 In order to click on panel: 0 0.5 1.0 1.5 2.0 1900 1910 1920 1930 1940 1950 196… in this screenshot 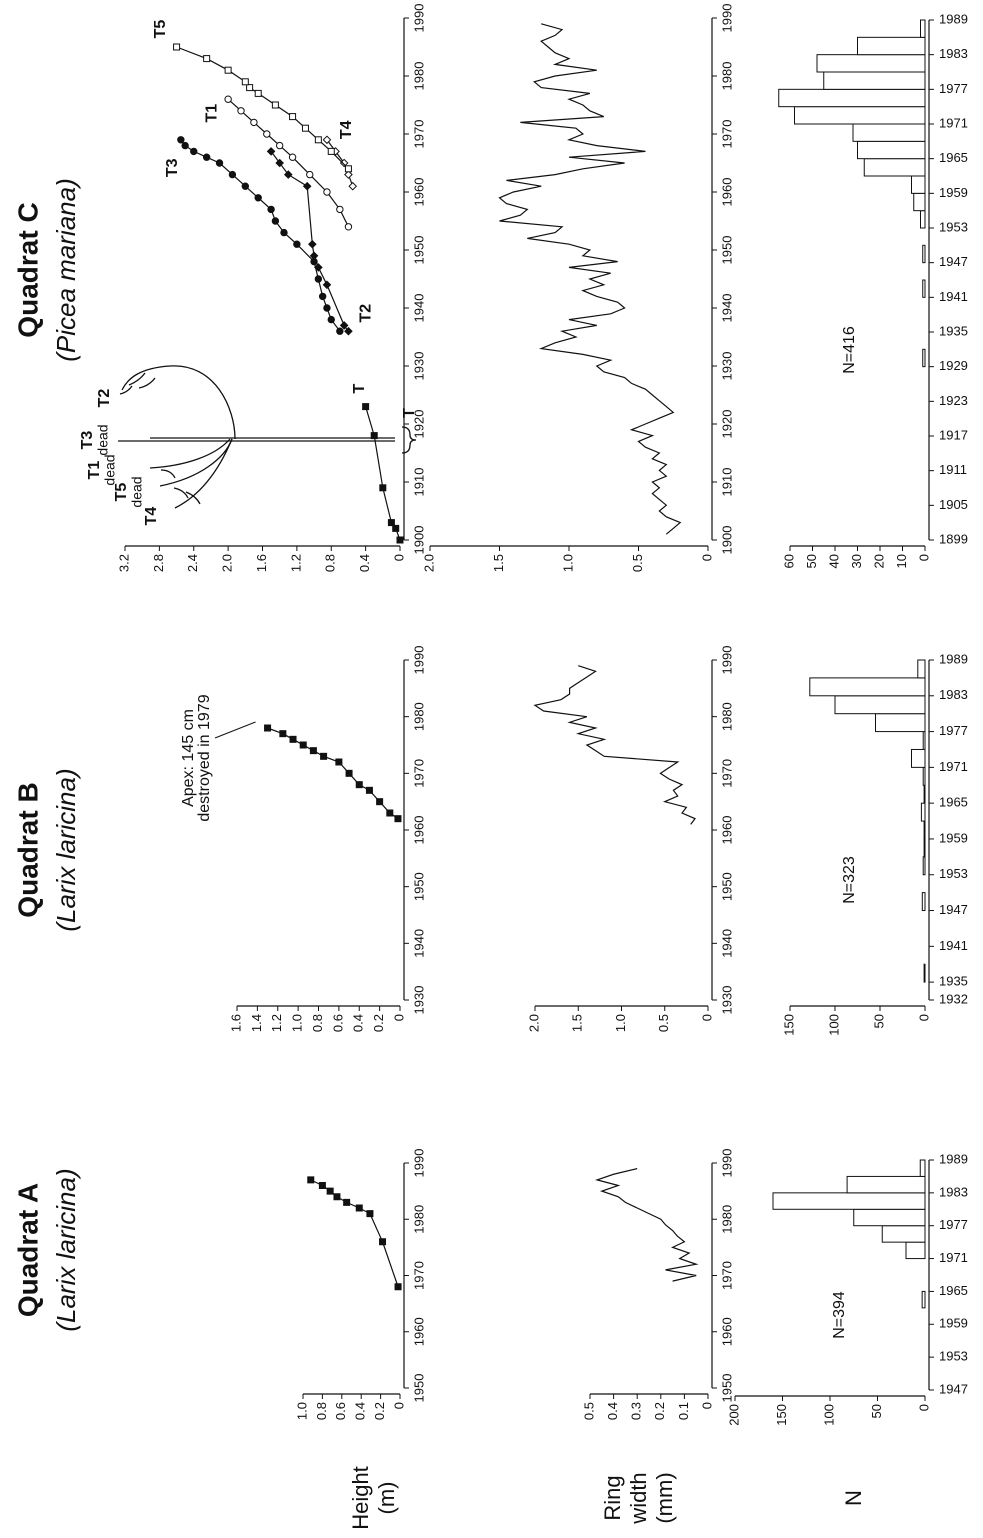, I will do `click(577, 288)`.